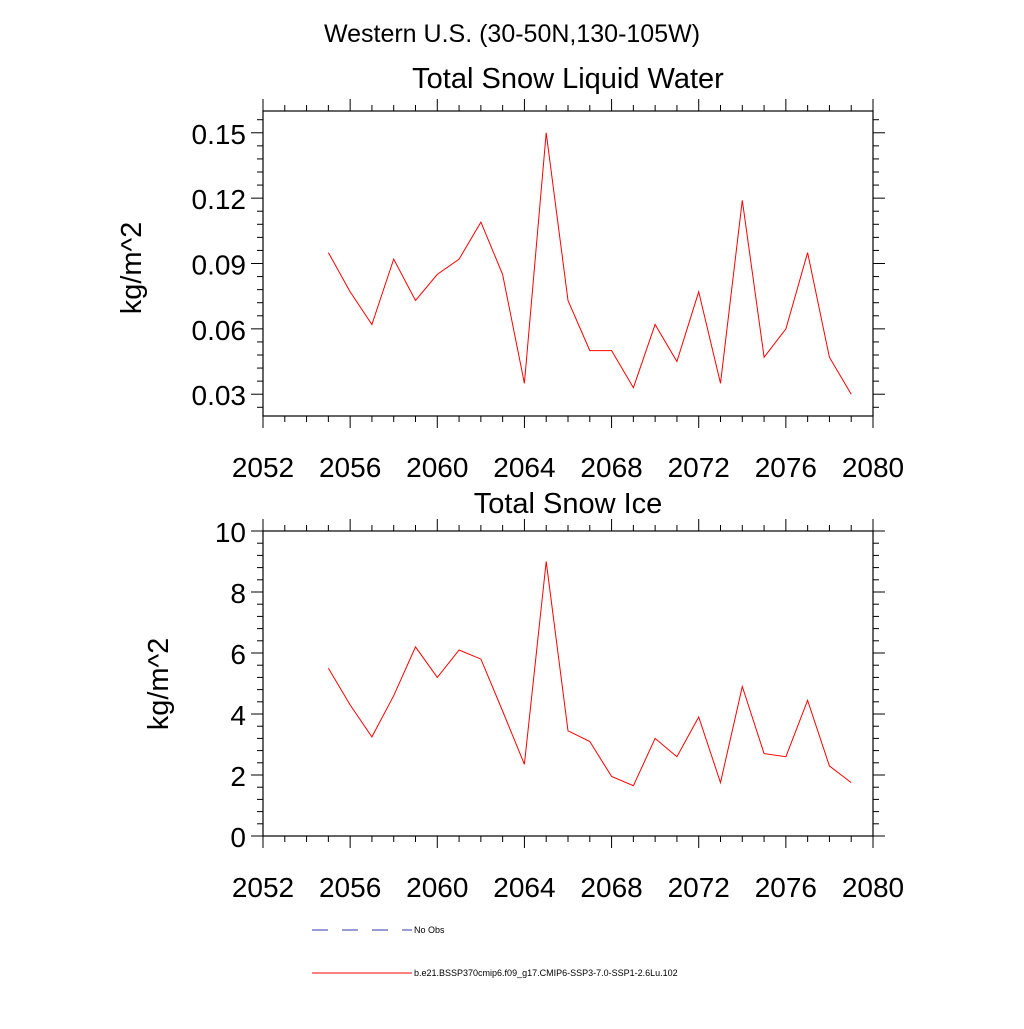 The image size is (1024, 1029). I want to click on y-tick-label: 8, so click(238, 593).